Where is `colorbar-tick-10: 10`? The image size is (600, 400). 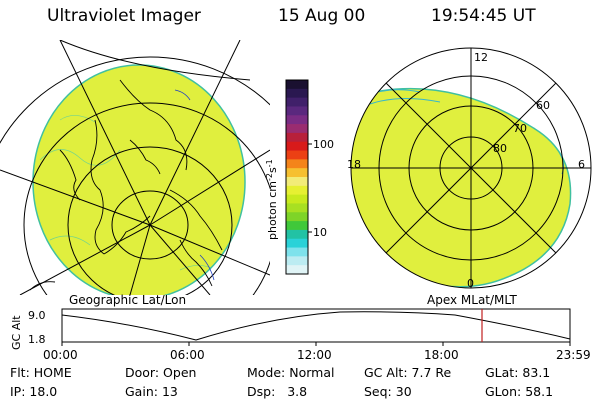 colorbar-tick-10: 10 is located at coordinates (320, 232).